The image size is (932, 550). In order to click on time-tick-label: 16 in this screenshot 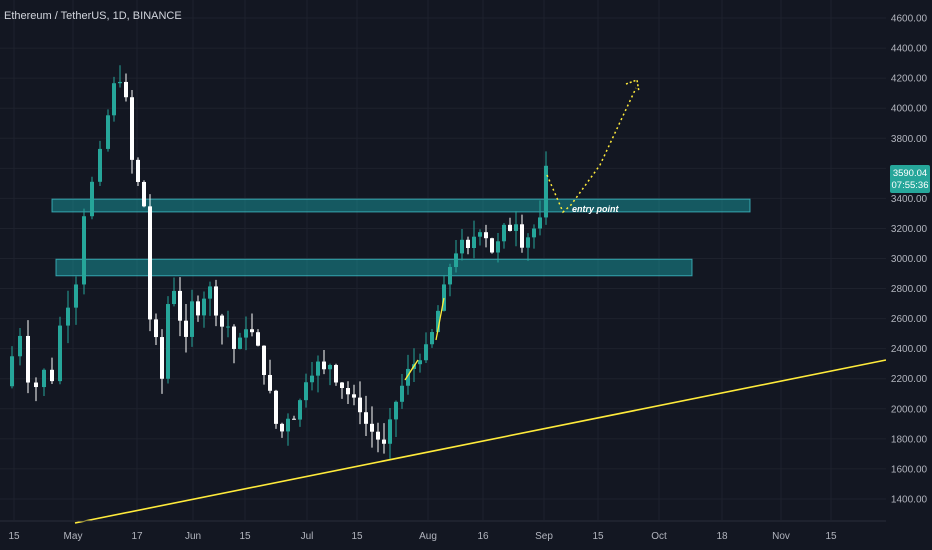, I will do `click(483, 536)`.